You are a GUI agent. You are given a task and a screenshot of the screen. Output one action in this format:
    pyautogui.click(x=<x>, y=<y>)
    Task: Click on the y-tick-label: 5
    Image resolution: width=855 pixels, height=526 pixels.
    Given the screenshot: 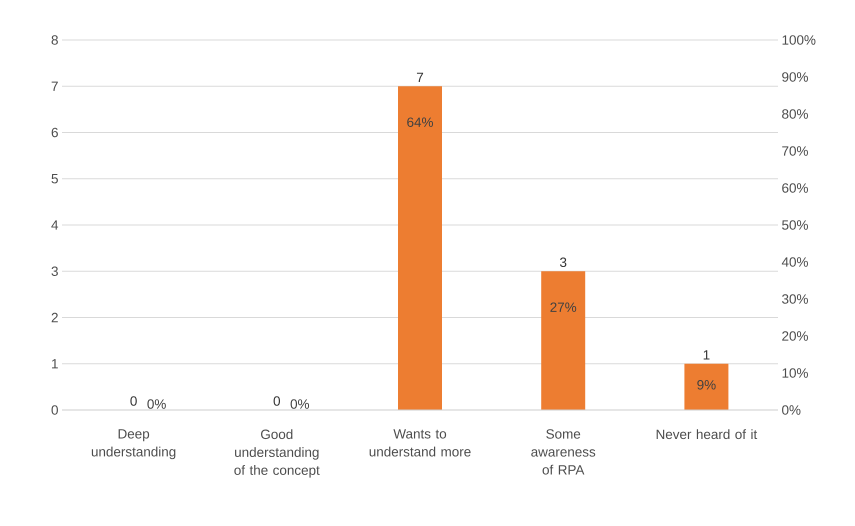 What is the action you would take?
    pyautogui.click(x=55, y=179)
    